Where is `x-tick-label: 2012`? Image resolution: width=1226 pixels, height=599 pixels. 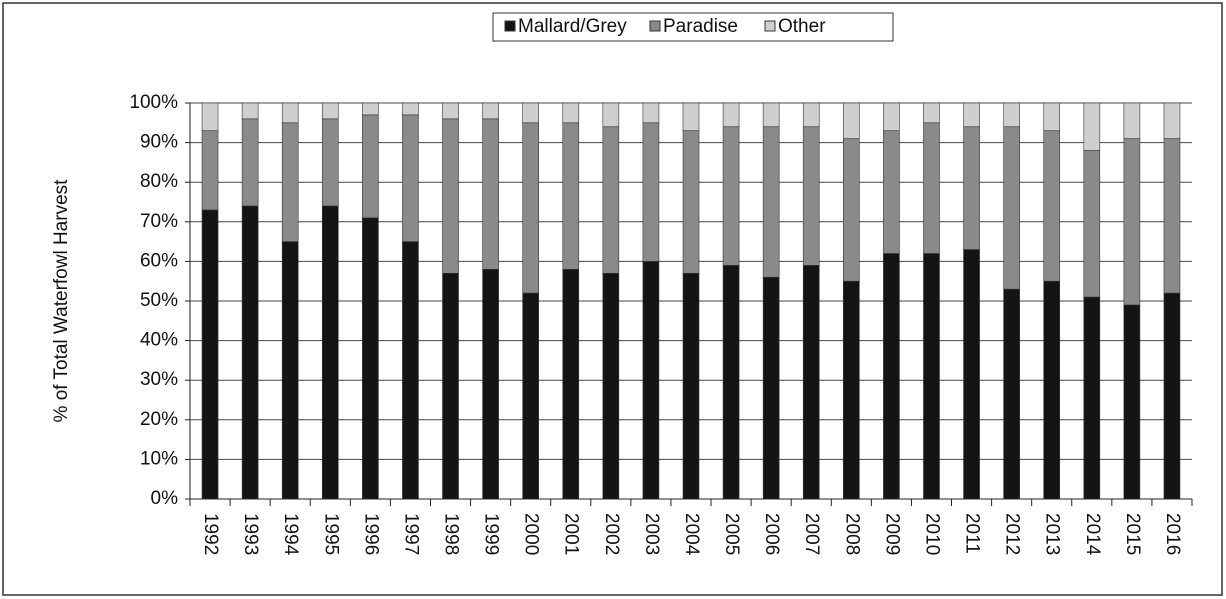 x-tick-label: 2012 is located at coordinates (1012, 534).